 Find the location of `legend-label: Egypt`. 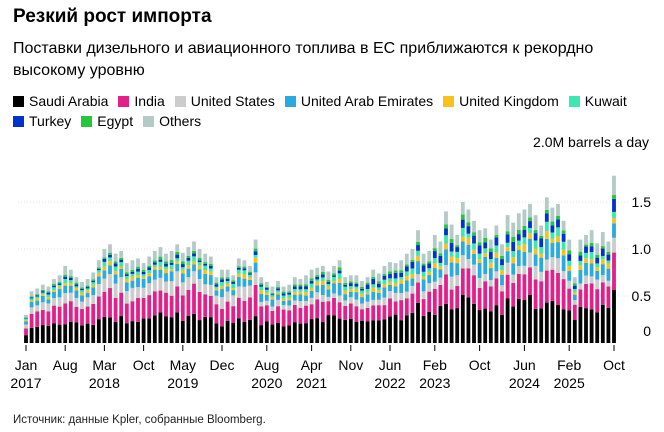

legend-label: Egypt is located at coordinates (115, 121).